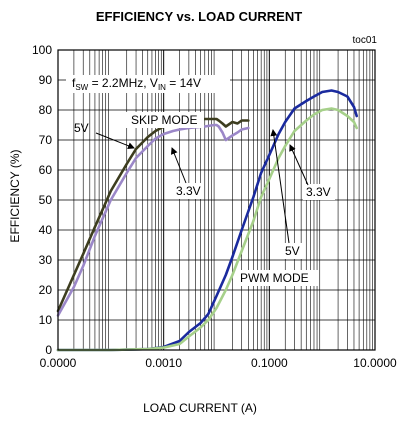 The width and height of the screenshot is (398, 423). What do you see at coordinates (199, 16) in the screenshot?
I see `chart-title: EFFICIENCY vs. LOAD CURRENT` at bounding box center [199, 16].